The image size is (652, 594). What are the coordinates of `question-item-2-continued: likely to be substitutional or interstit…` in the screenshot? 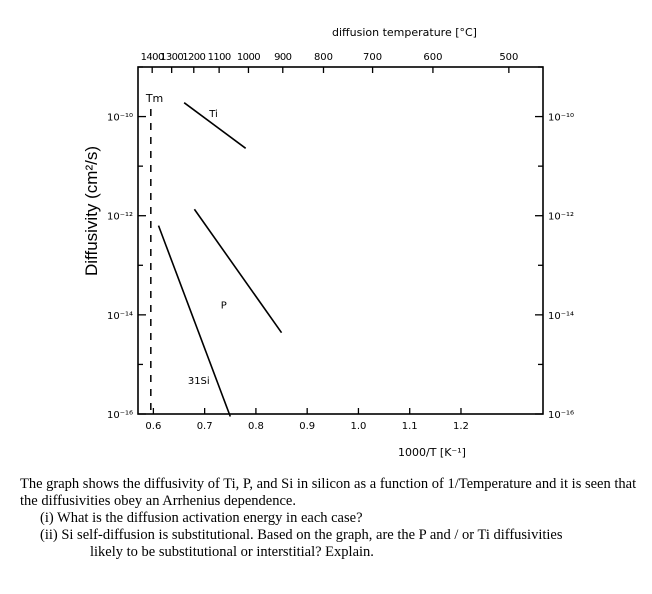 It's located at (232, 552).